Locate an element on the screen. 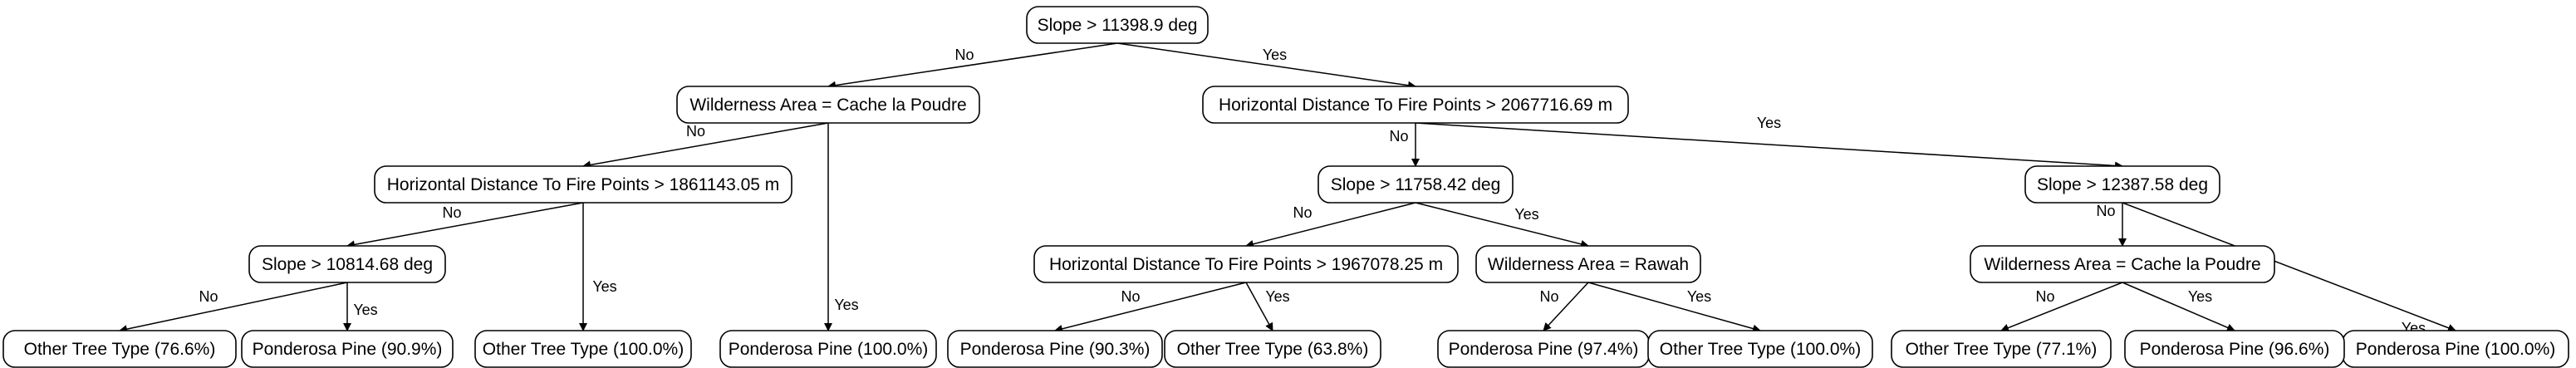  node-label: Ponderosa Pine (97.4%) is located at coordinates (1544, 349).